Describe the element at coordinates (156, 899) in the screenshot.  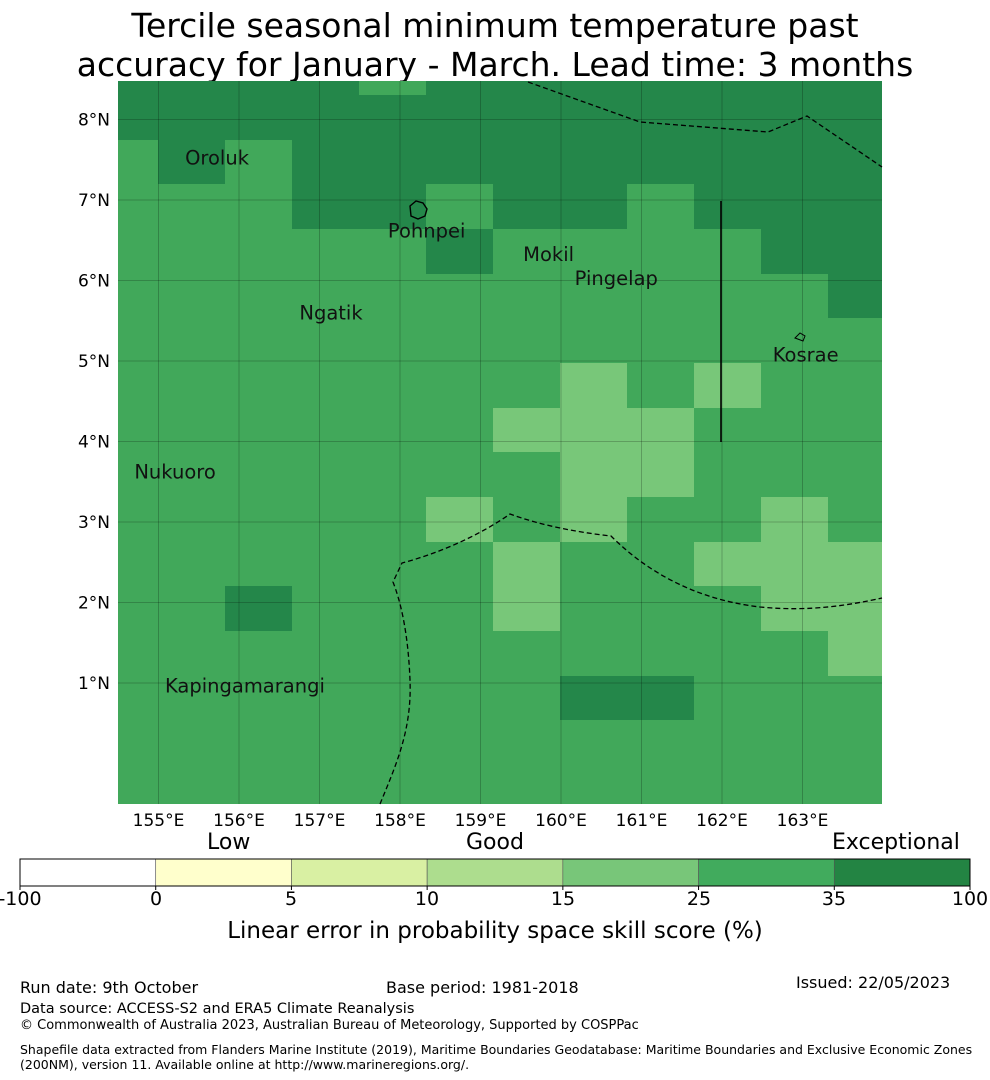
I see `colorbar-tick: 0` at that location.